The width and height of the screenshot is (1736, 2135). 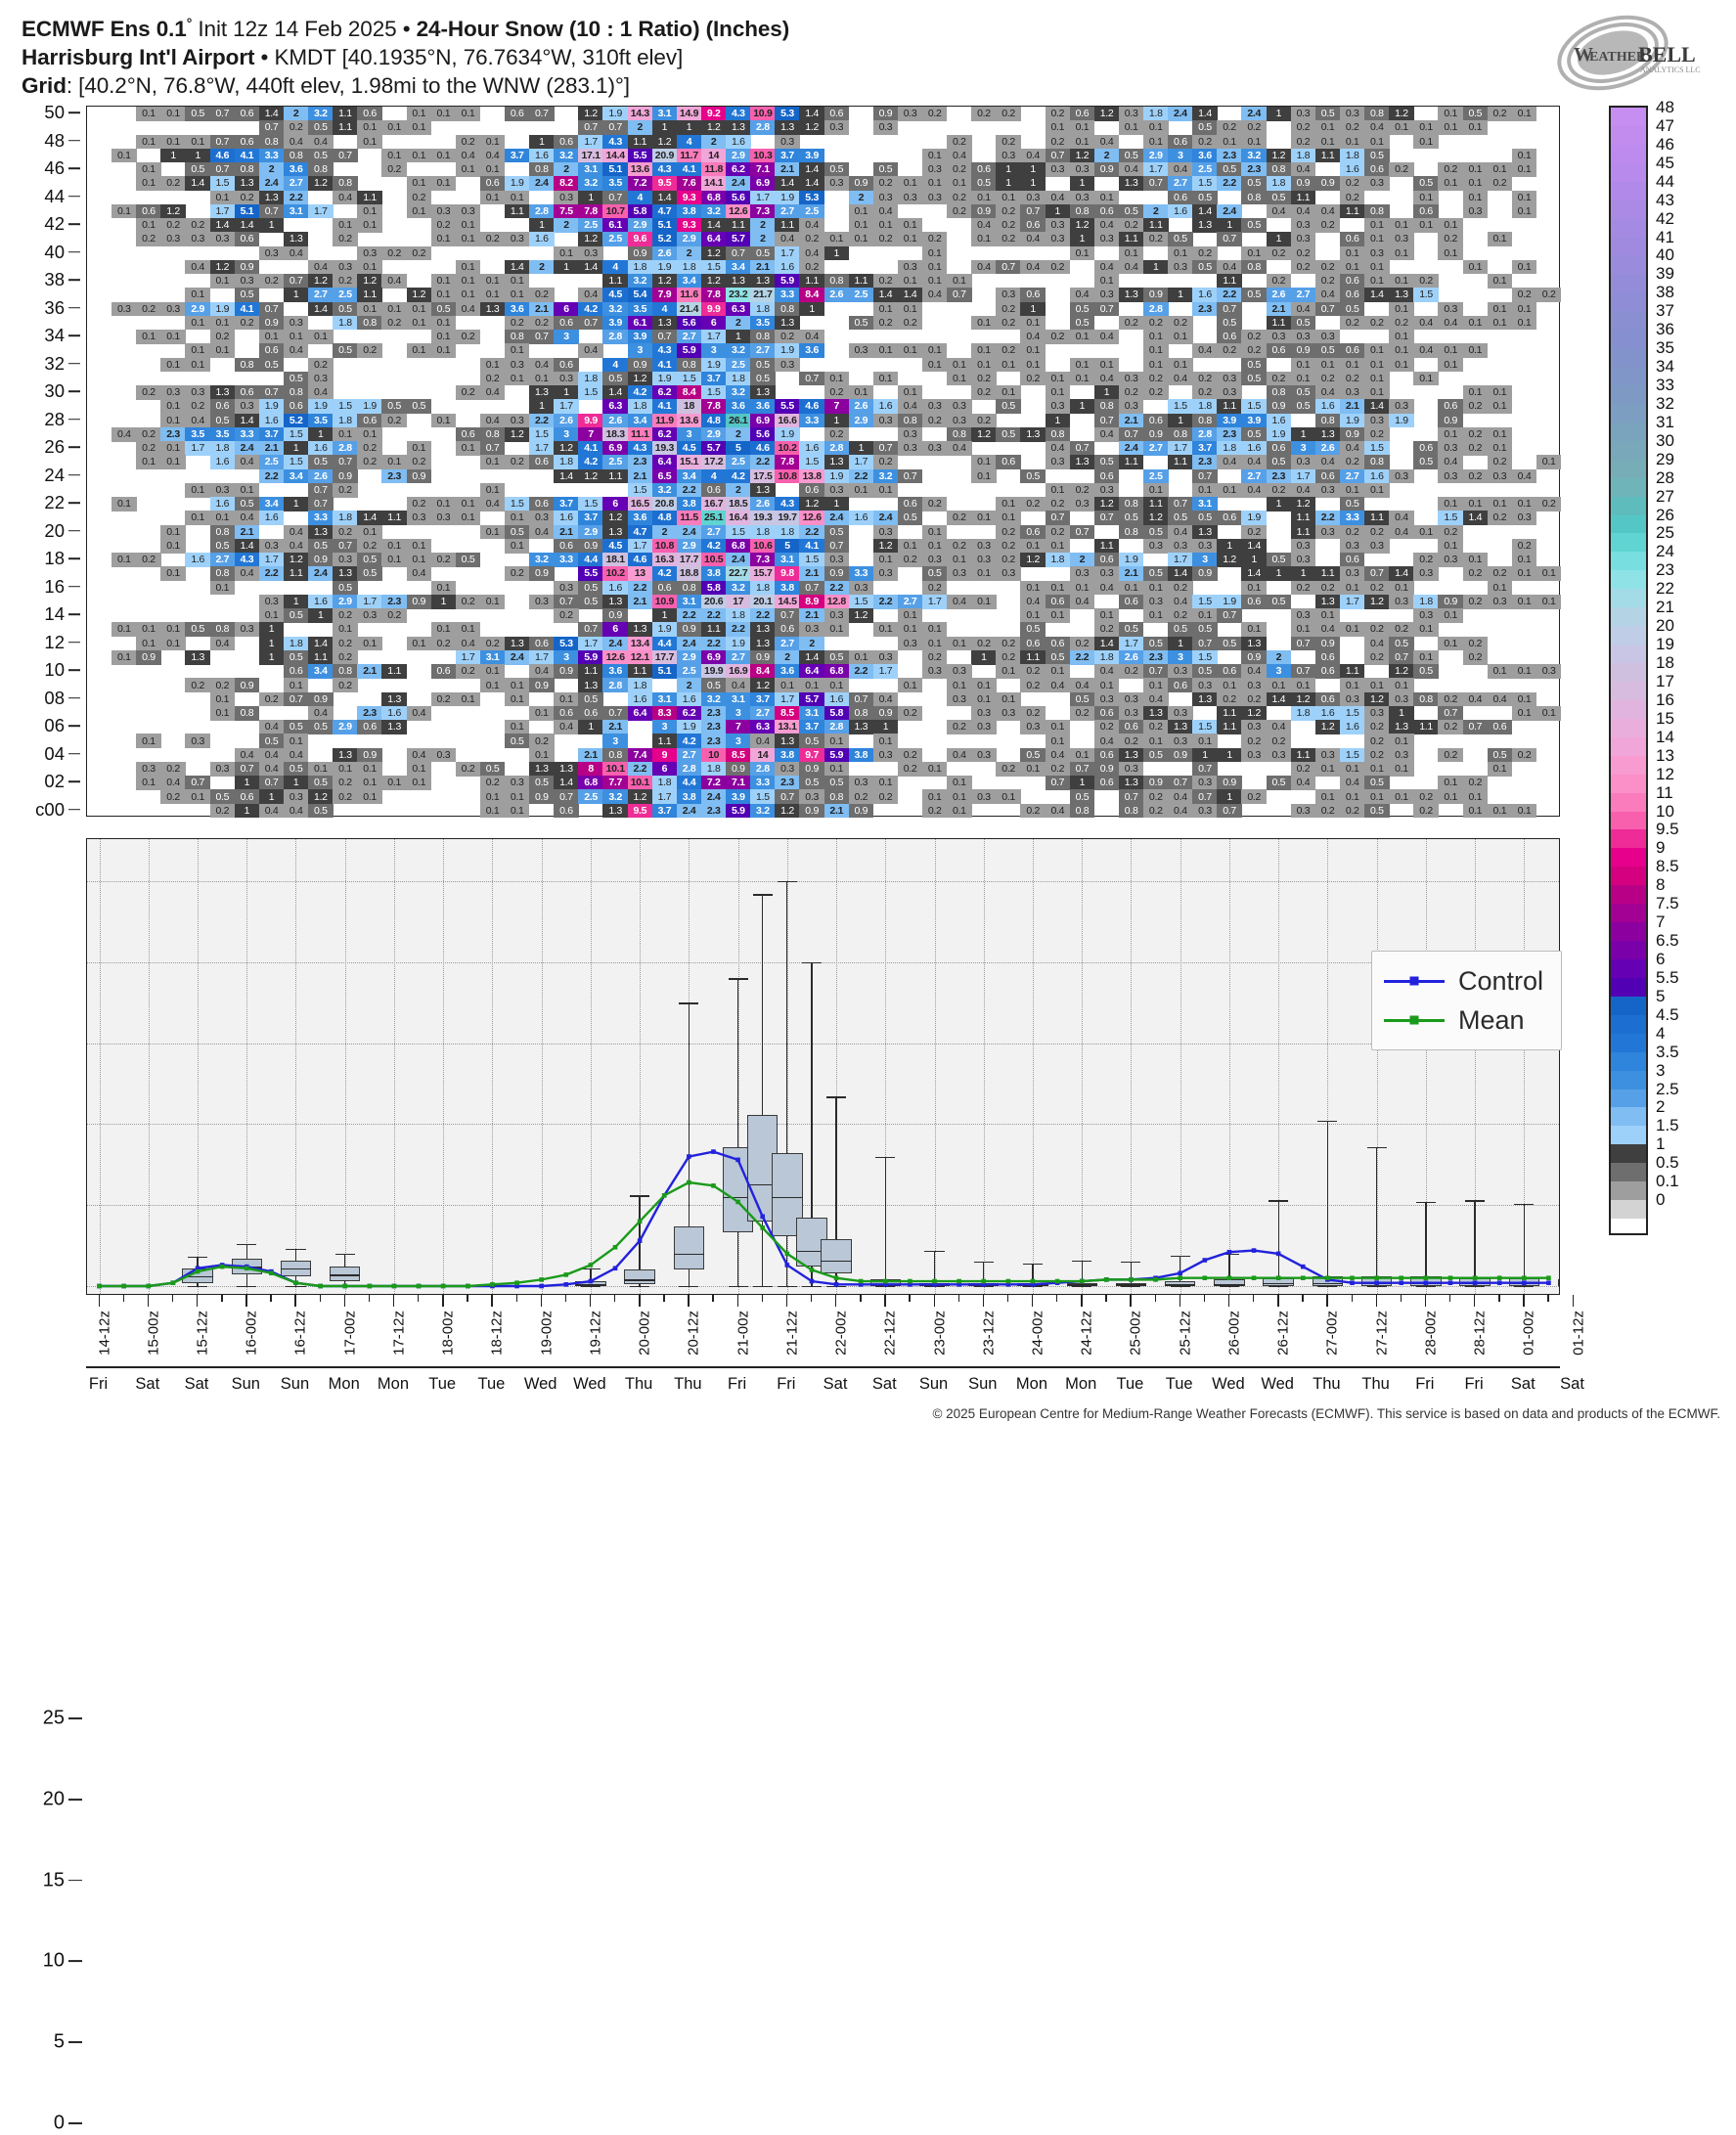 I want to click on heatmap-cell: 12.6, so click(x=615, y=657).